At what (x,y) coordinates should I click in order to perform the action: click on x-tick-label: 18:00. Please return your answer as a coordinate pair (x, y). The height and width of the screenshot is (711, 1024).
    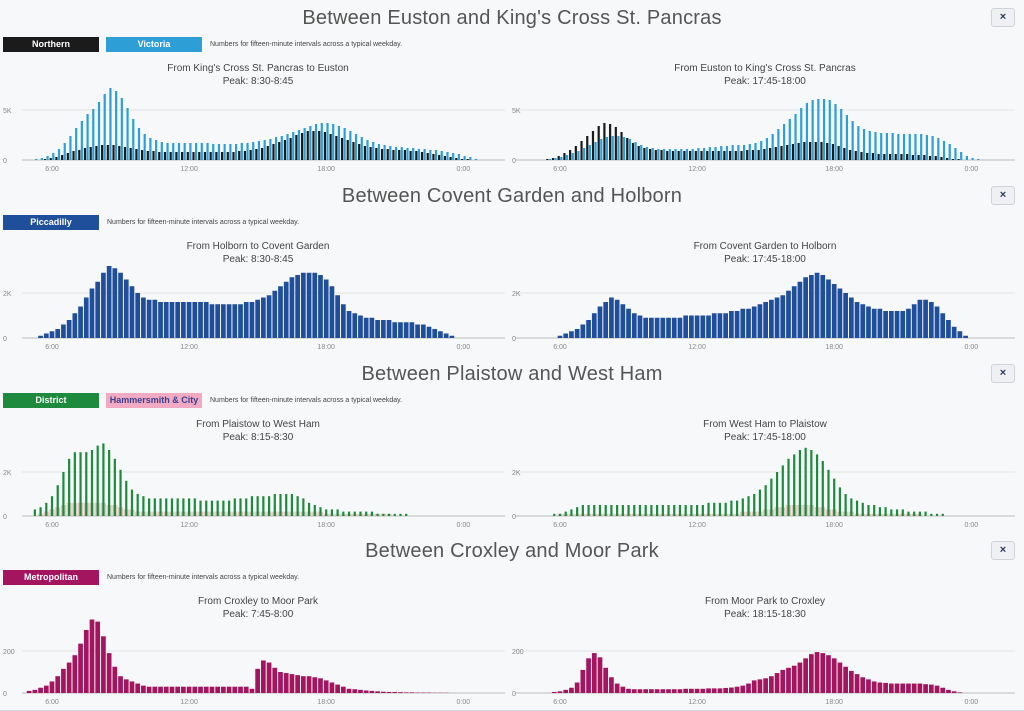
    Looking at the image, I should click on (834, 702).